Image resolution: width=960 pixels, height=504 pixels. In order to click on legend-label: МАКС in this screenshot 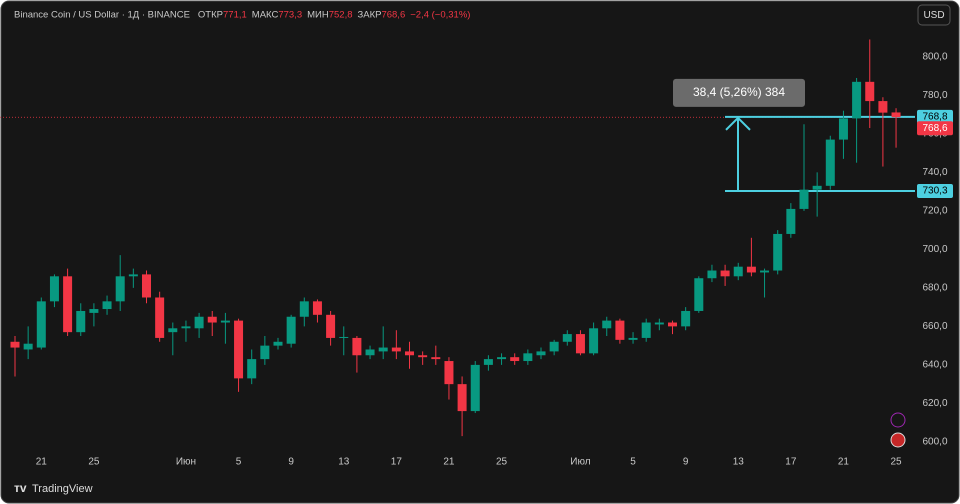, I will do `click(265, 15)`.